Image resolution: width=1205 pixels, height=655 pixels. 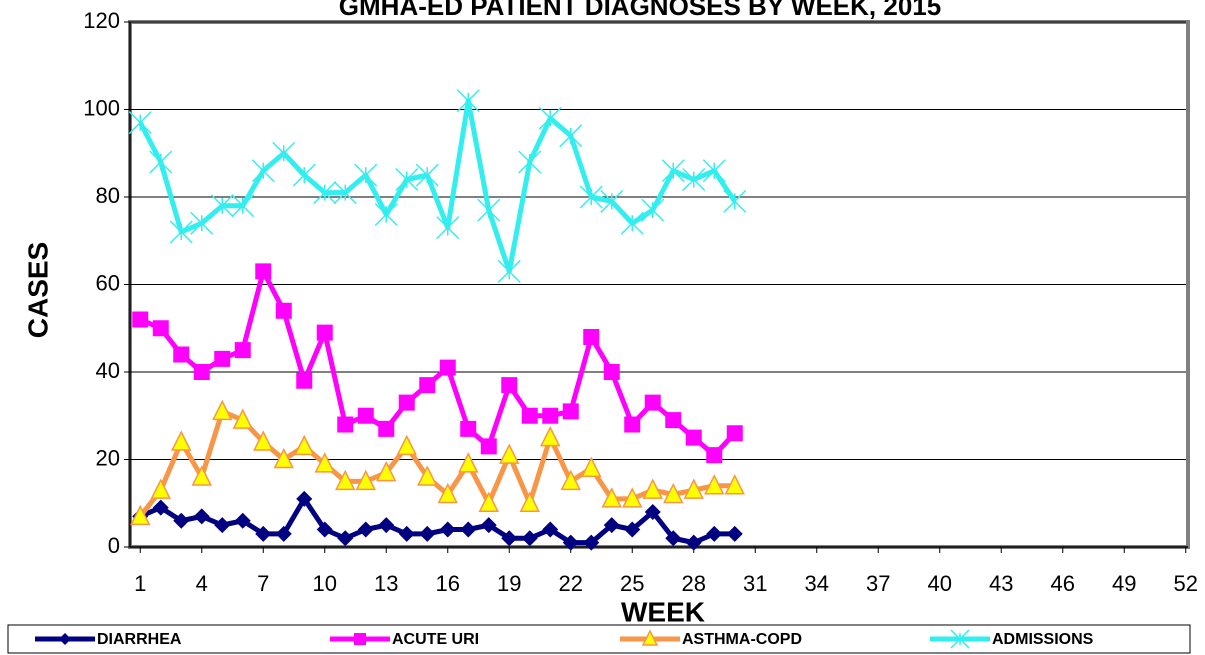 What do you see at coordinates (202, 583) in the screenshot?
I see `x-tick-label: 4` at bounding box center [202, 583].